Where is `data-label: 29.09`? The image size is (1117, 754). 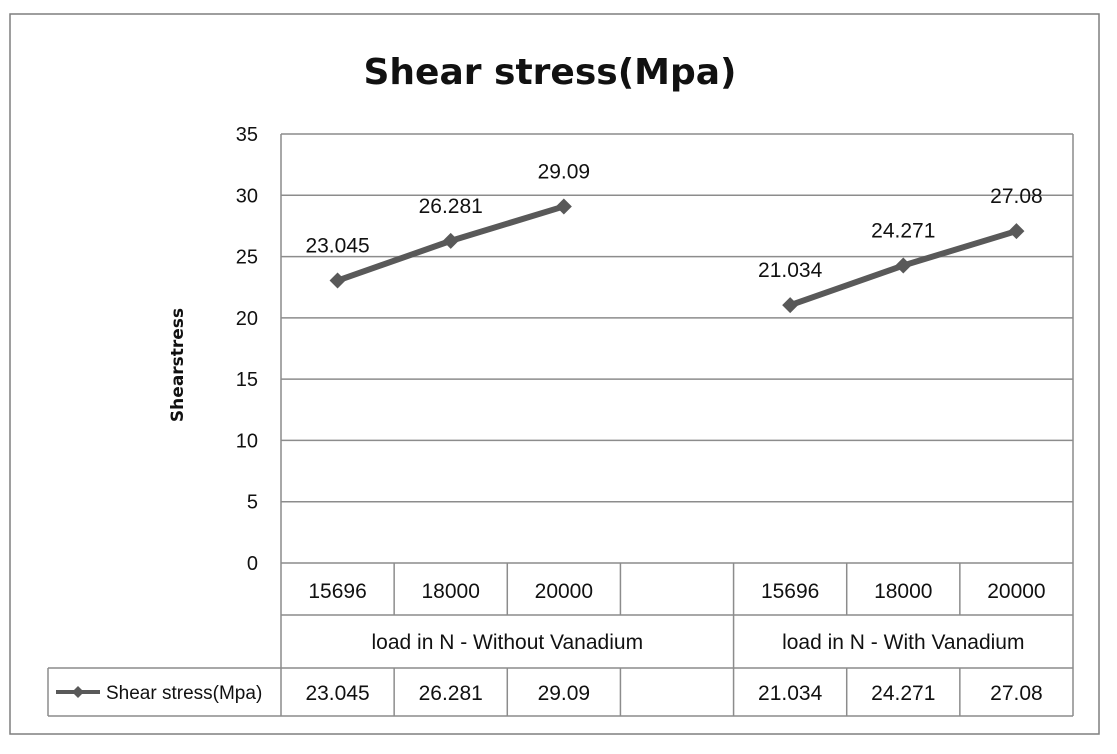
data-label: 29.09 is located at coordinates (564, 171).